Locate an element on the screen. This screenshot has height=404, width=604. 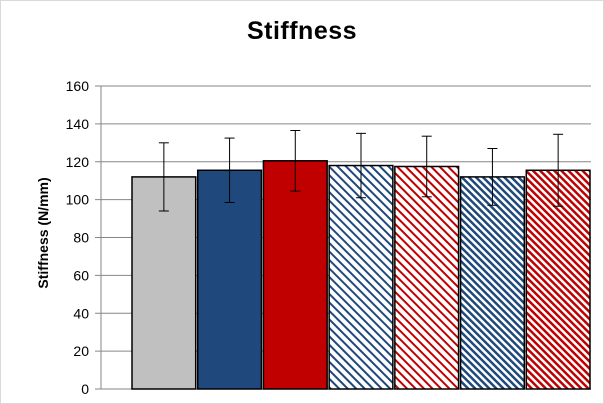
y-tick-label: 160 is located at coordinates (78, 86).